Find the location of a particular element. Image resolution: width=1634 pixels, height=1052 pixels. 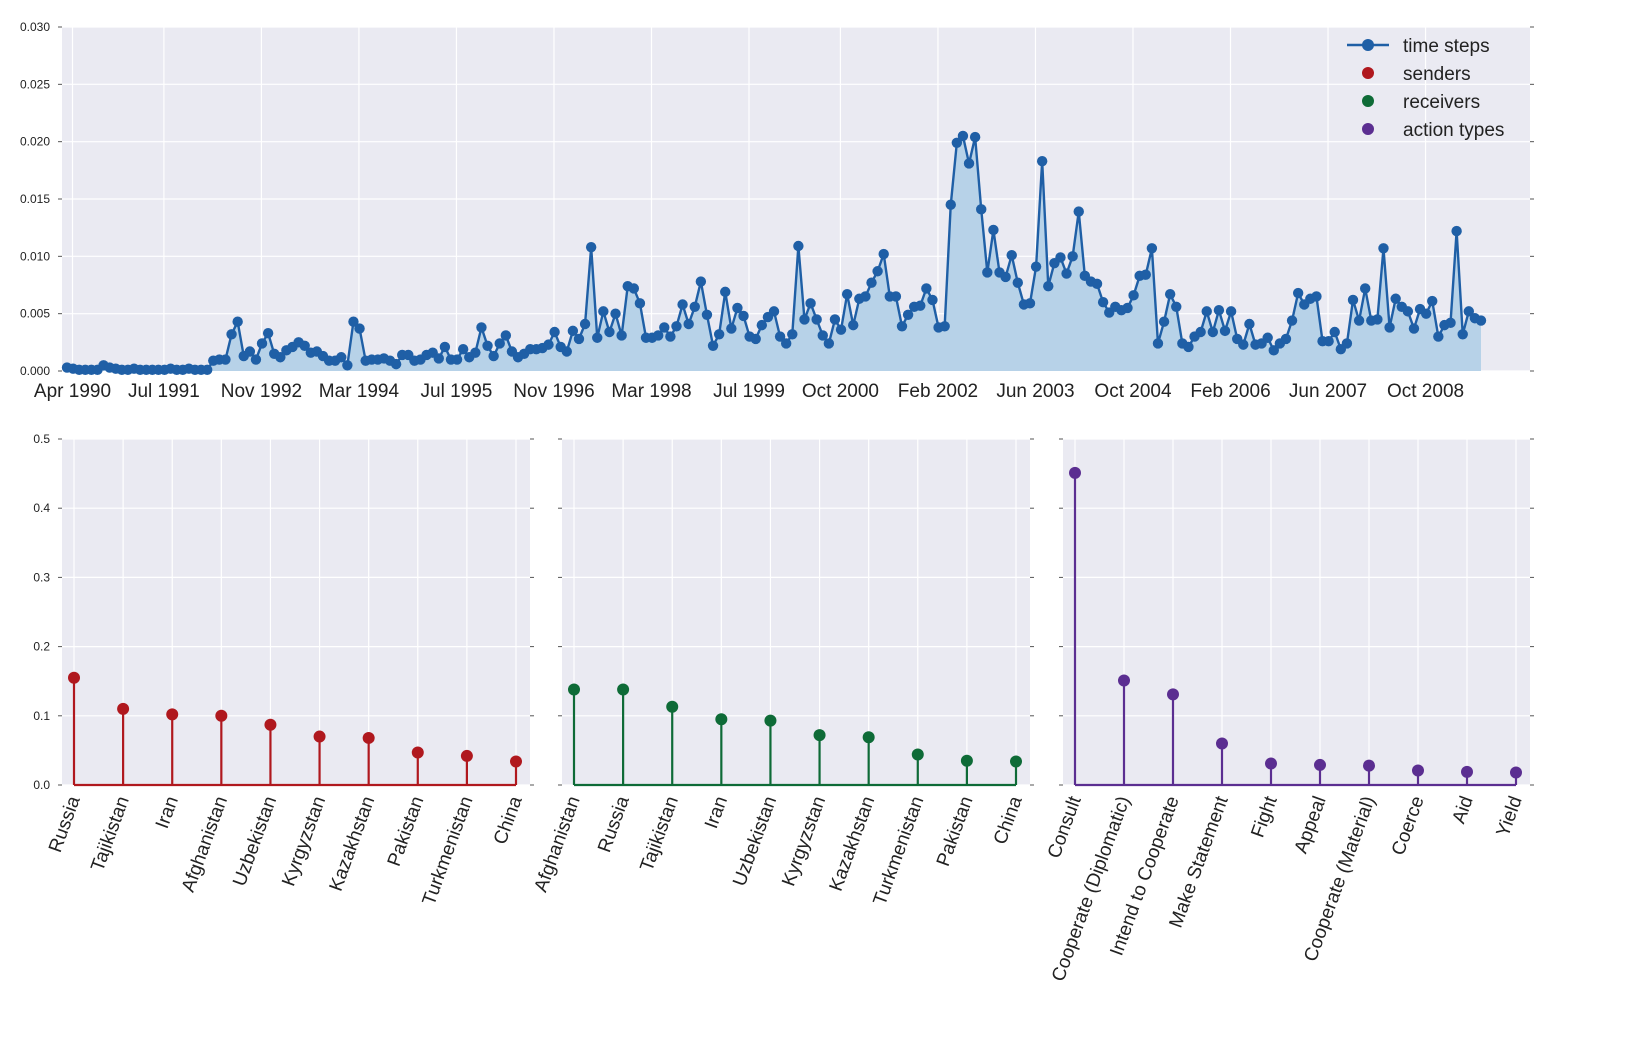

y-tick-label: 0.015 is located at coordinates (35, 199).